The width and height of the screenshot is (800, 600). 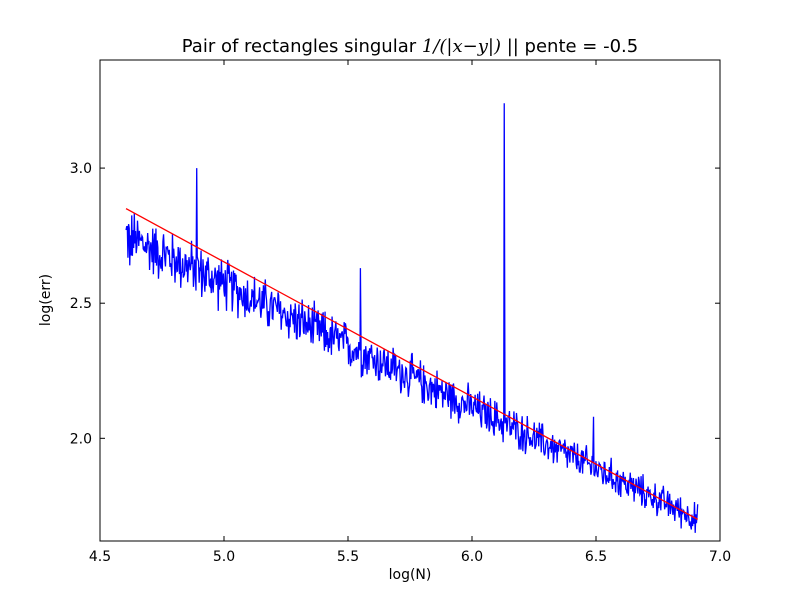 I want to click on y-tick-label: 2.0, so click(x=81, y=439).